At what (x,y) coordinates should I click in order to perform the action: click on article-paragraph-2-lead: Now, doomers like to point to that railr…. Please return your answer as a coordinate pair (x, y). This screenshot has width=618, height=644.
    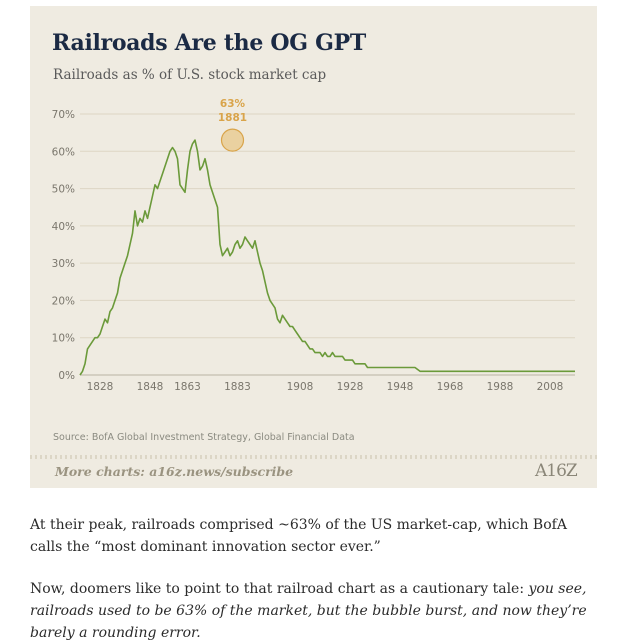
    Looking at the image, I should click on (279, 589).